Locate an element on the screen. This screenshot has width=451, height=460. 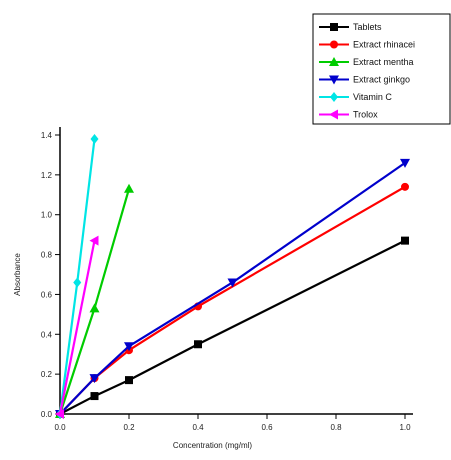
y-tick-label: 1.4 is located at coordinates (47, 135).